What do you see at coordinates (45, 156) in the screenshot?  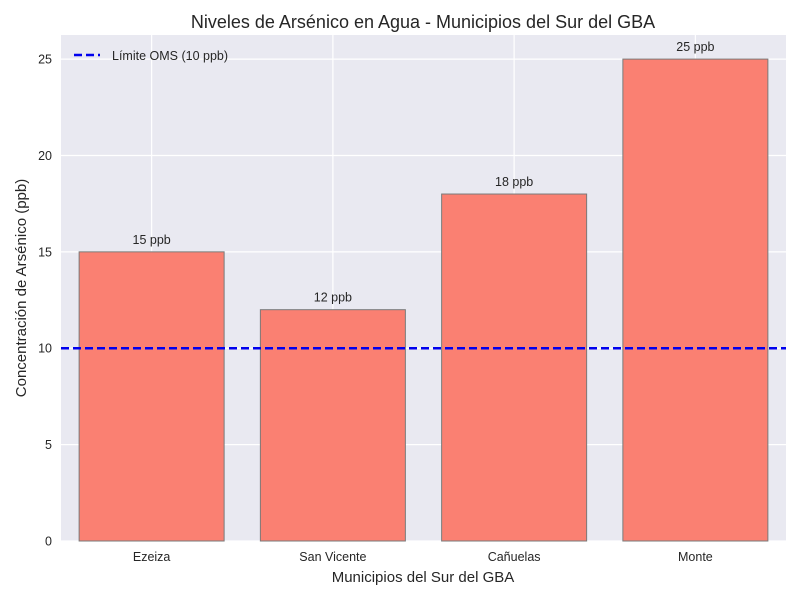 I see `y-tick-label: 20` at bounding box center [45, 156].